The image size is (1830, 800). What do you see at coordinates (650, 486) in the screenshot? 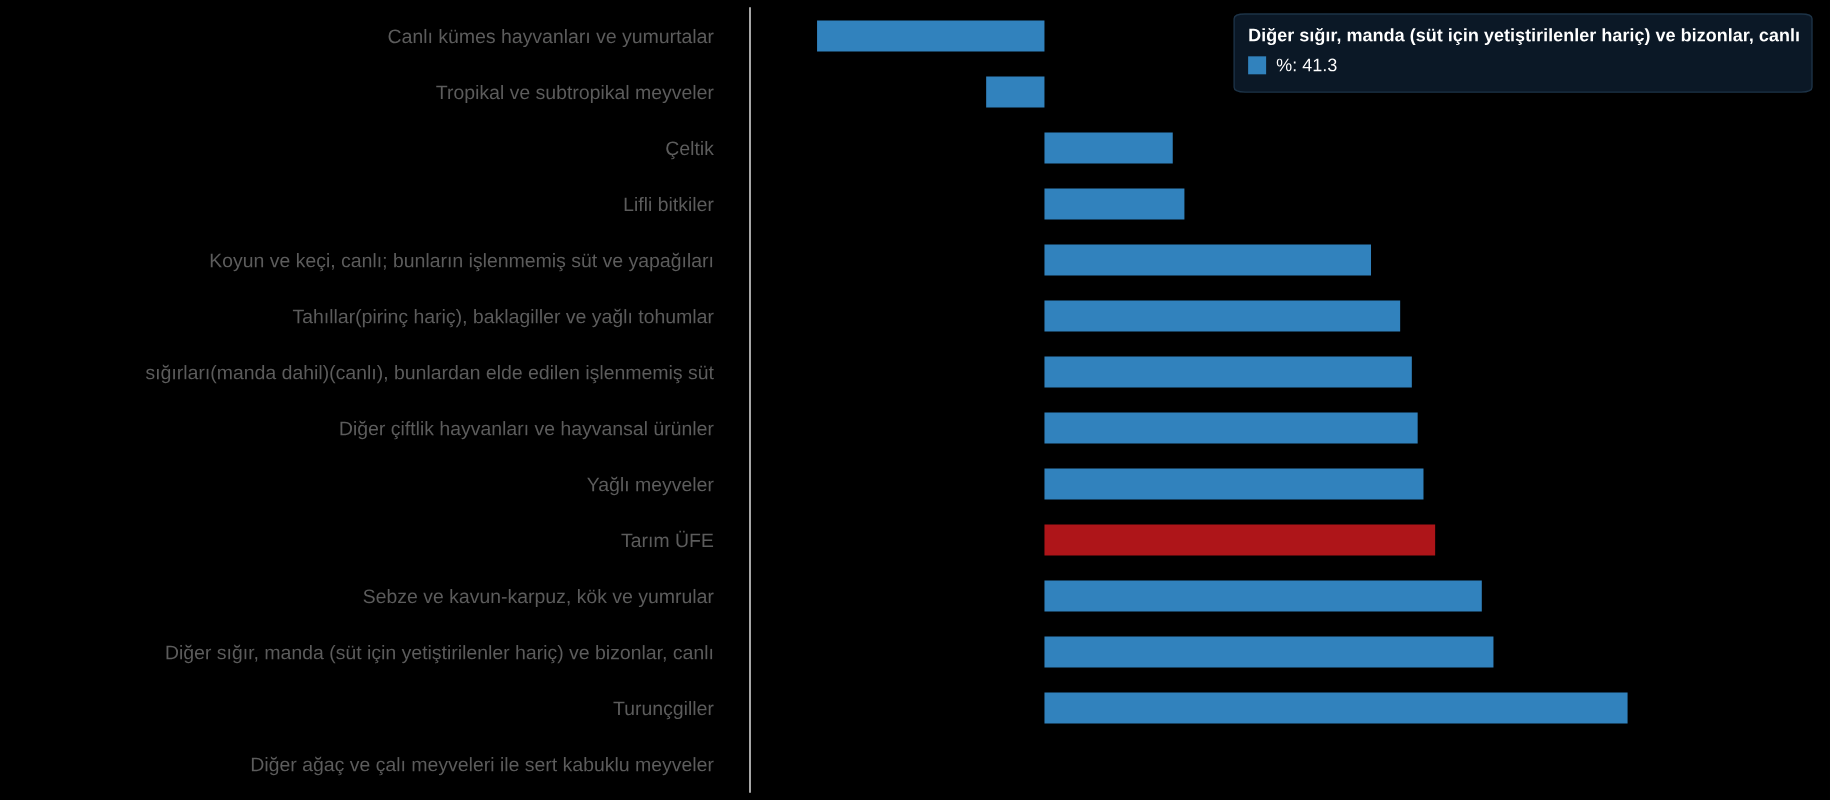
I see `y-tick-label: Yağlı meyveler` at bounding box center [650, 486].